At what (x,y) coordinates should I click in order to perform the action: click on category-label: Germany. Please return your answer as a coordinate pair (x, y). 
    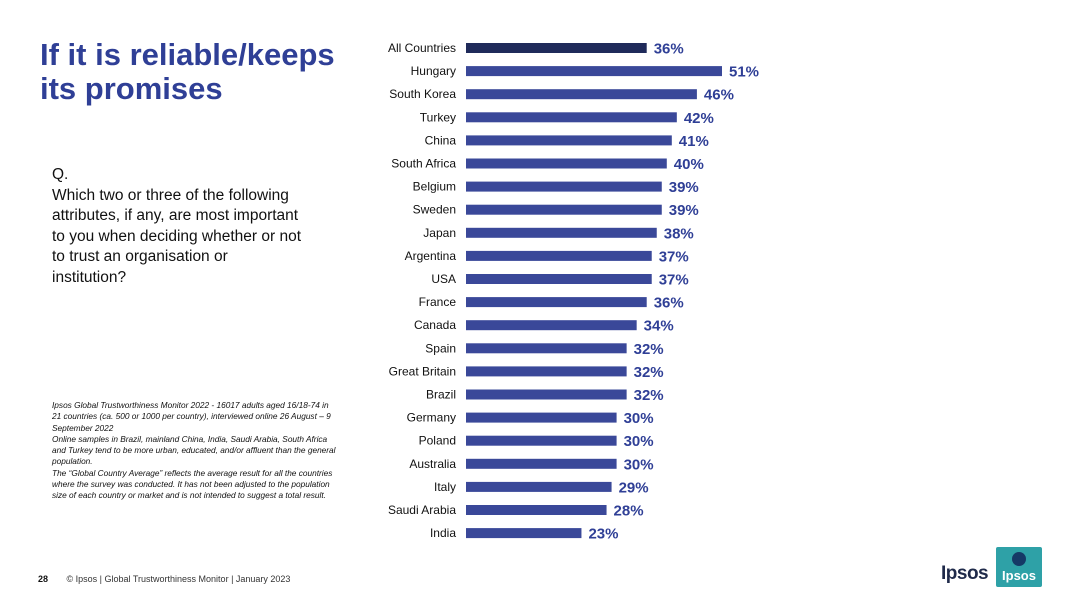
    Looking at the image, I should click on (431, 418).